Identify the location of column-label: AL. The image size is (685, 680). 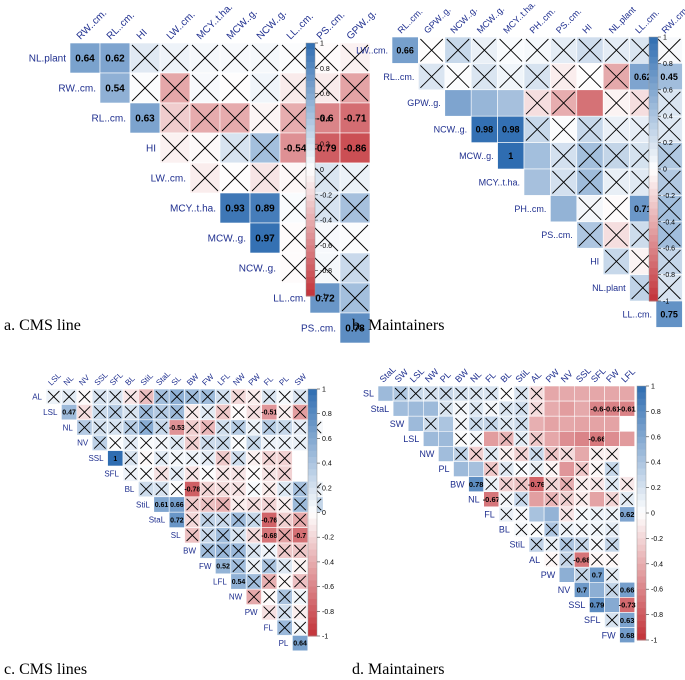
(536, 377).